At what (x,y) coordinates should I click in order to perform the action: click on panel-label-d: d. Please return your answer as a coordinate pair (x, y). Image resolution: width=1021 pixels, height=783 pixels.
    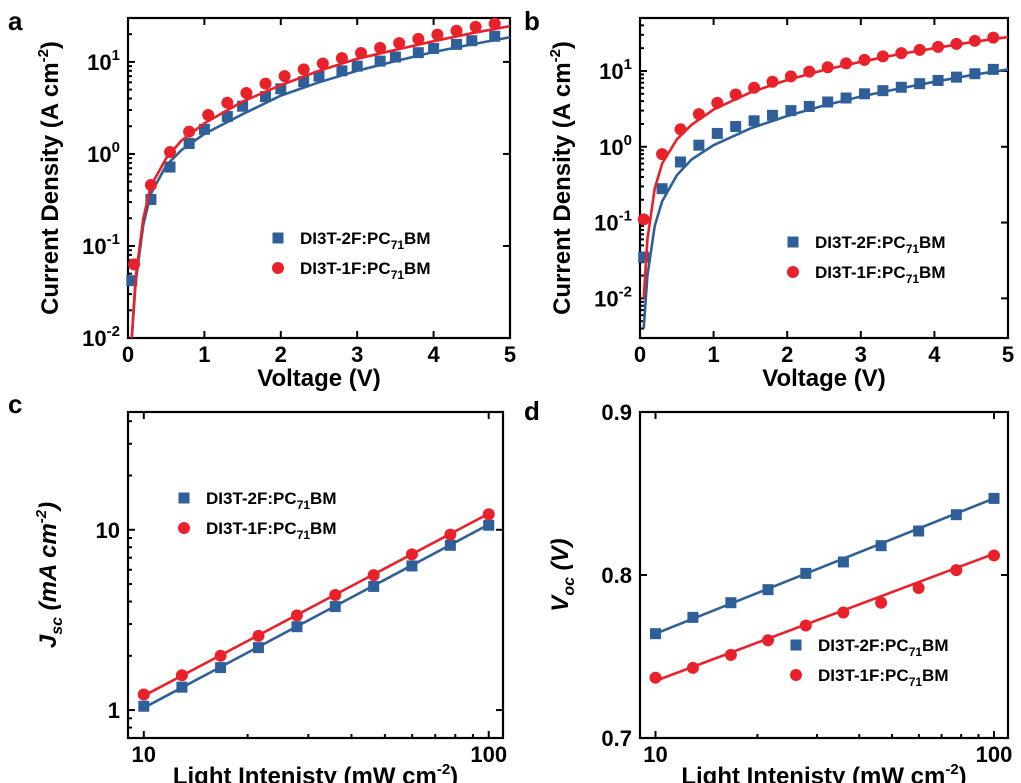
    Looking at the image, I should click on (532, 411).